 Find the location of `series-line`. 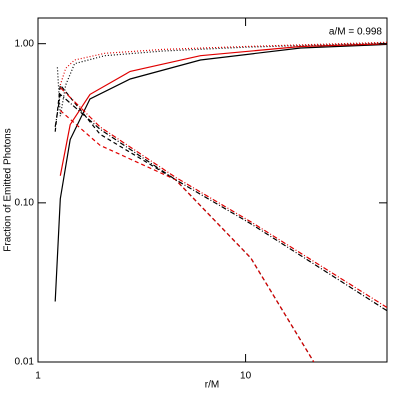

series-line is located at coordinates (223, 63).